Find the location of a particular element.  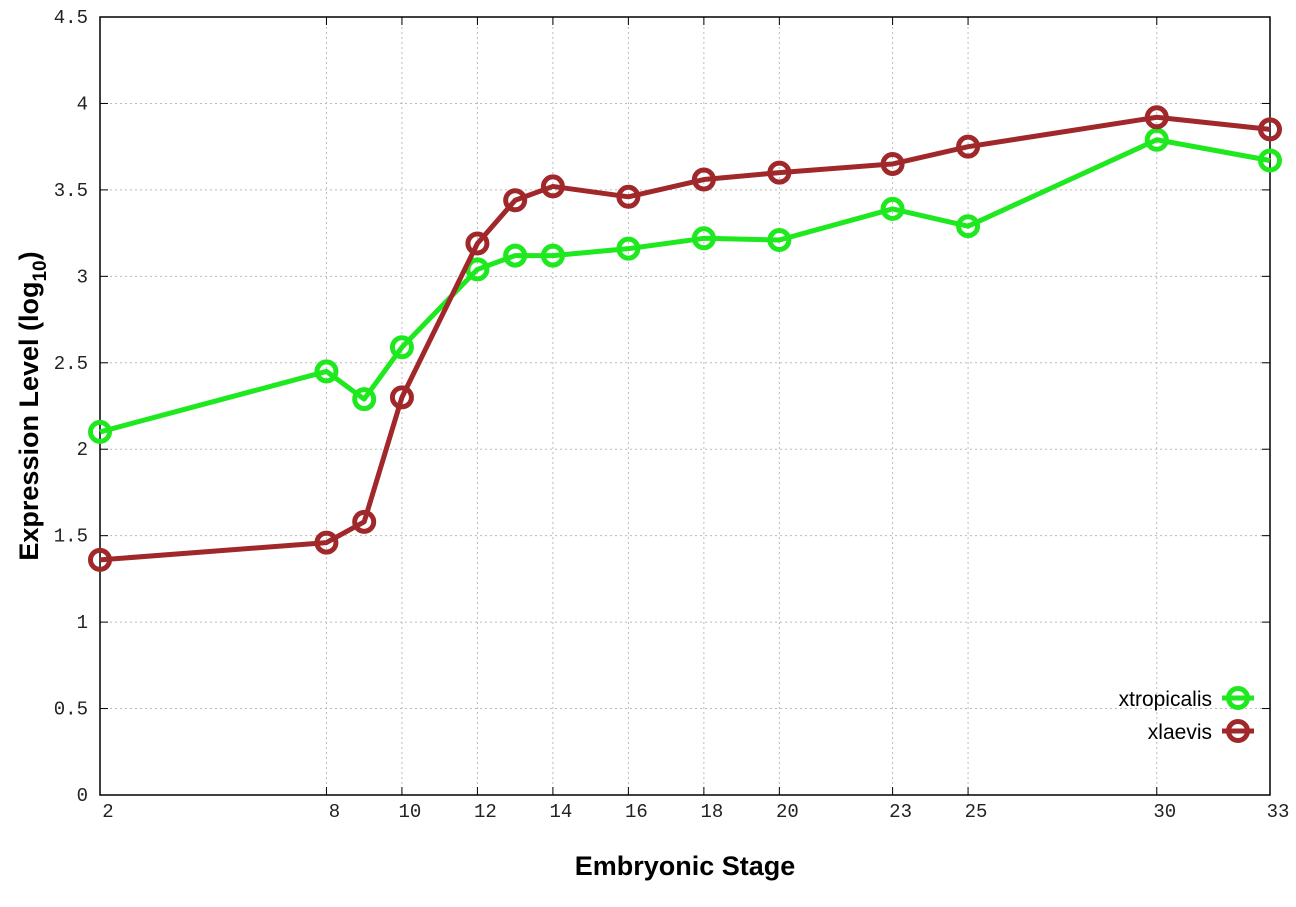

y-tick-label: 0 is located at coordinates (82, 796).